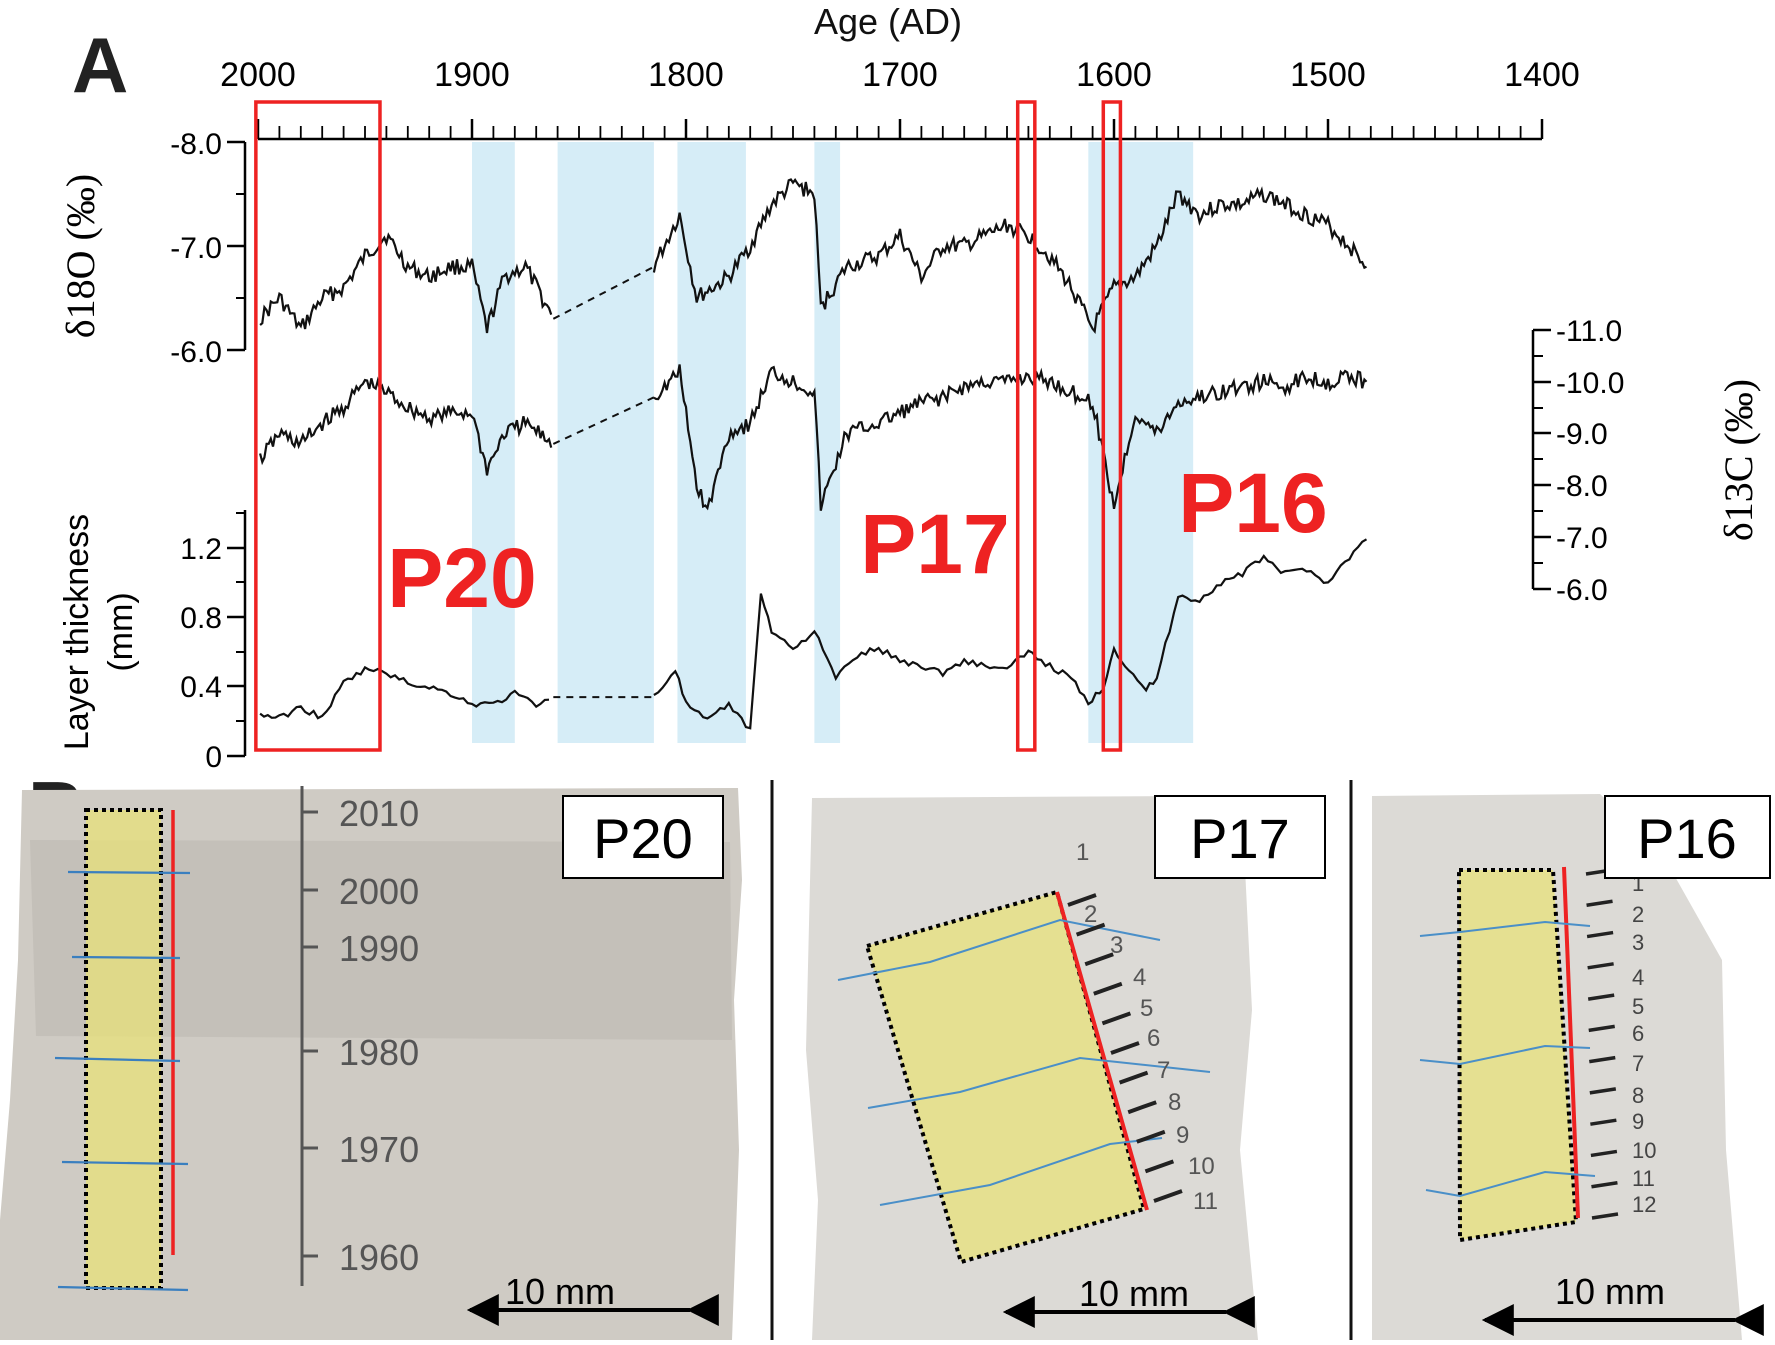 The width and height of the screenshot is (1775, 1345). Describe the element at coordinates (201, 687) in the screenshot. I see `thickness-tick-3: 0.4` at that location.